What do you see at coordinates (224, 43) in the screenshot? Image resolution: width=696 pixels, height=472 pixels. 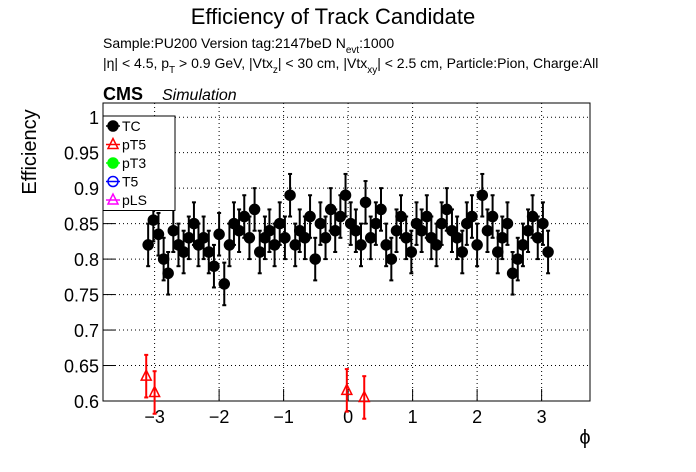 I see `subtitle-text: Sample:PU200 Version tag:2147beD N` at bounding box center [224, 43].